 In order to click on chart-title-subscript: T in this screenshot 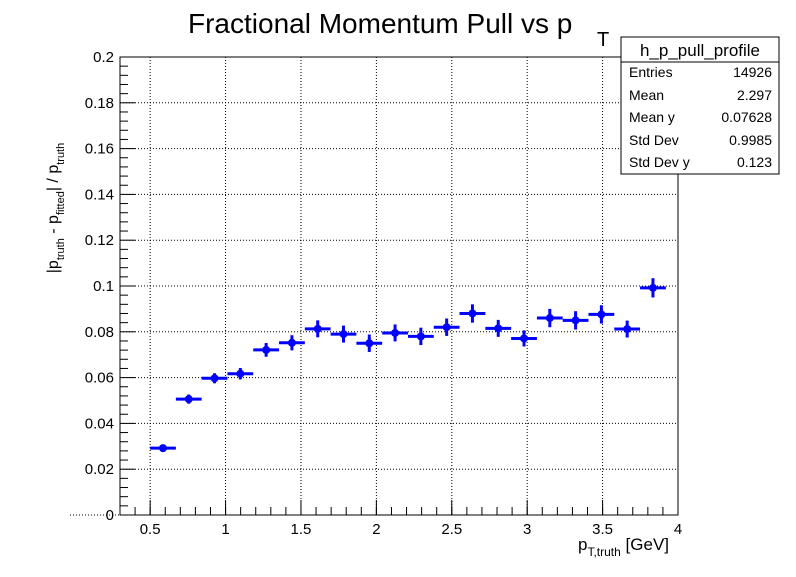, I will do `click(603, 40)`.